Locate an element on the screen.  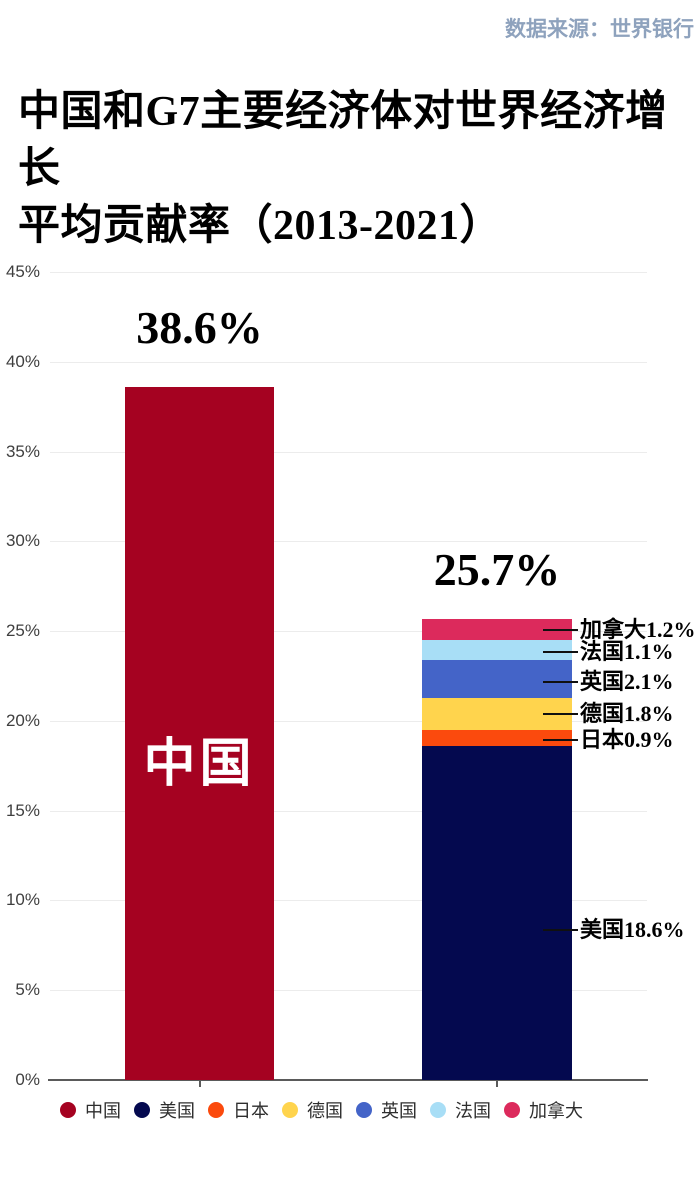
gridline-30% is located at coordinates (348, 541).